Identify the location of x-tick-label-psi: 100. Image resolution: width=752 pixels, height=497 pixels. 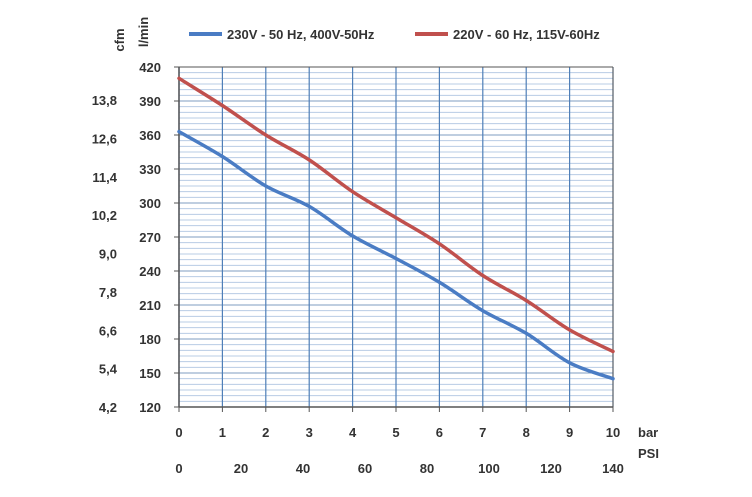
(489, 468).